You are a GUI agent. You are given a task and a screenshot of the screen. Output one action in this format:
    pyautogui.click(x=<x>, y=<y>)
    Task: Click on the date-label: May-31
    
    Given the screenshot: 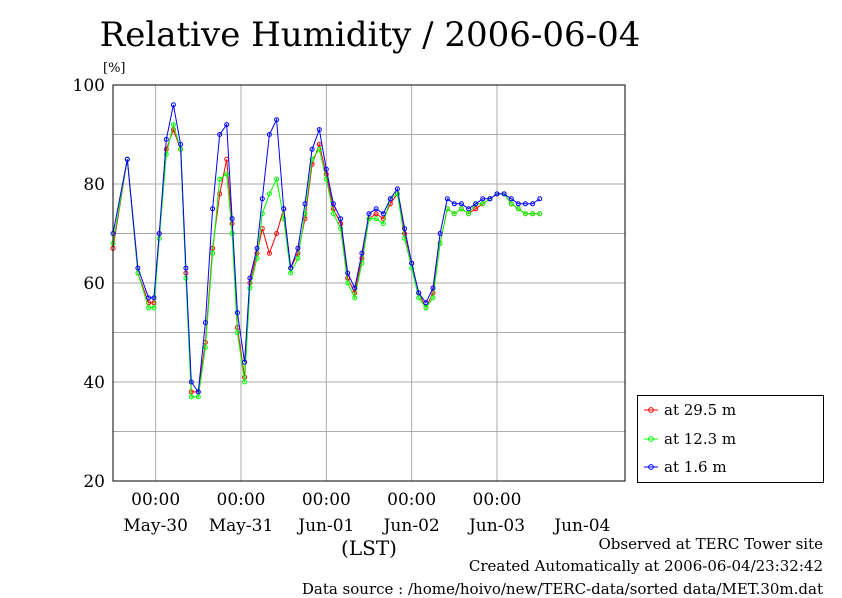 What is the action you would take?
    pyautogui.click(x=241, y=526)
    